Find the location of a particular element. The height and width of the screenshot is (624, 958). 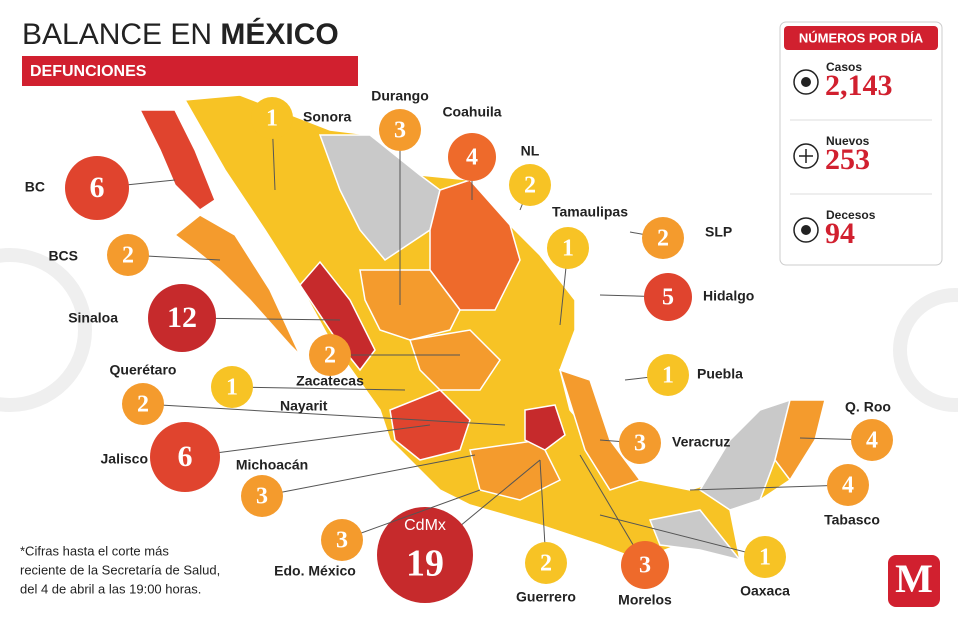

subtitle: DEFUNCIONES is located at coordinates (88, 71).